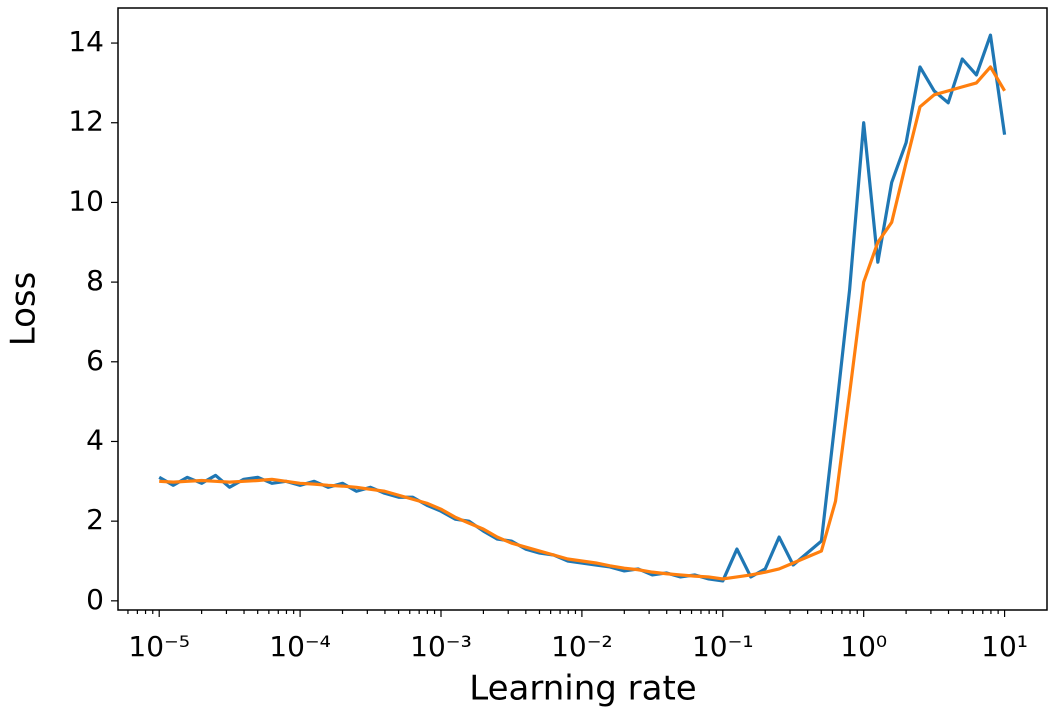  I want to click on y-tick-label: 4, so click(95, 439).